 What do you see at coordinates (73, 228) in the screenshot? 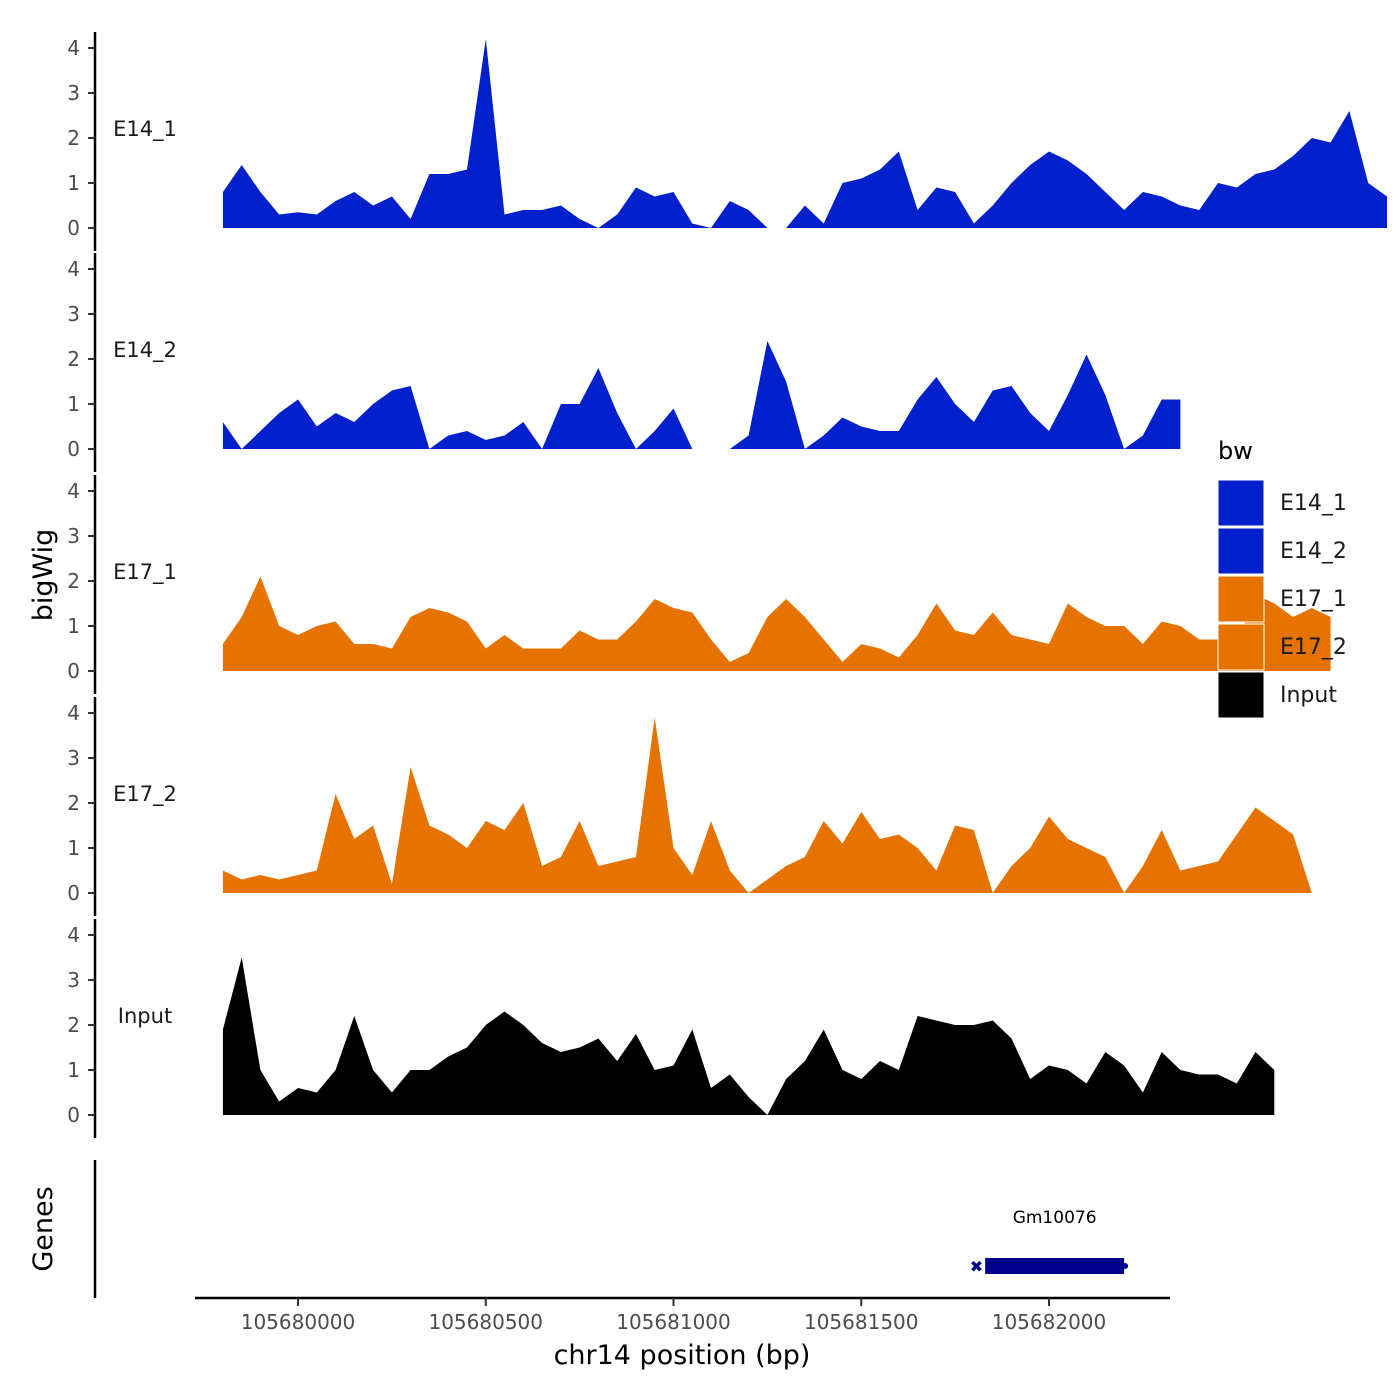
I see `y-tick-label-E14_1-0: 0` at bounding box center [73, 228].